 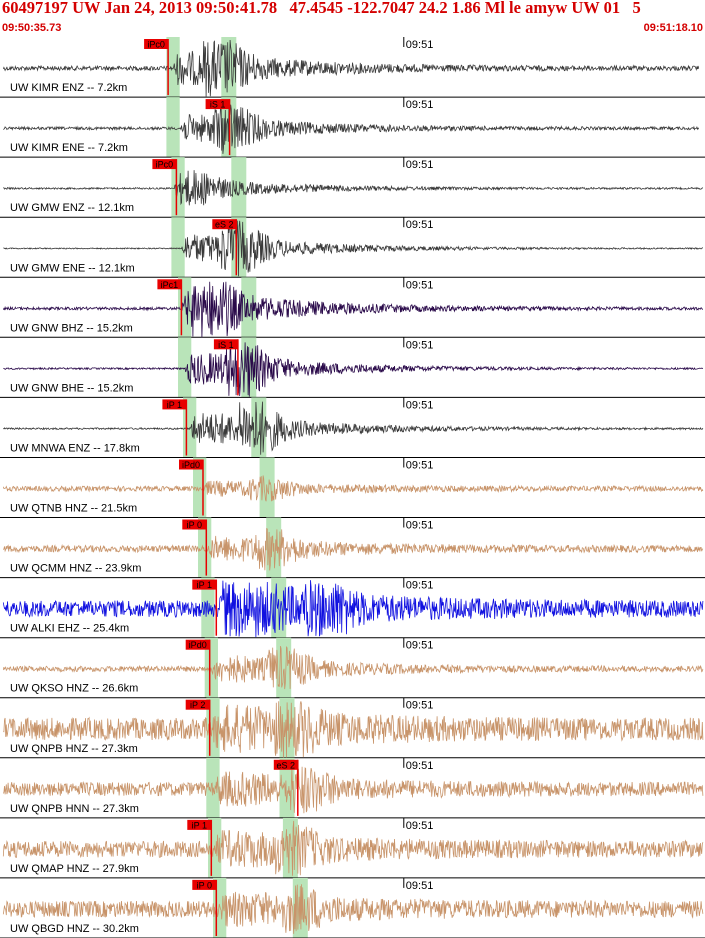 I want to click on trace-panel: 09:51 eS 2 UW GMW ENE -- 12.1km, so click(x=352, y=247).